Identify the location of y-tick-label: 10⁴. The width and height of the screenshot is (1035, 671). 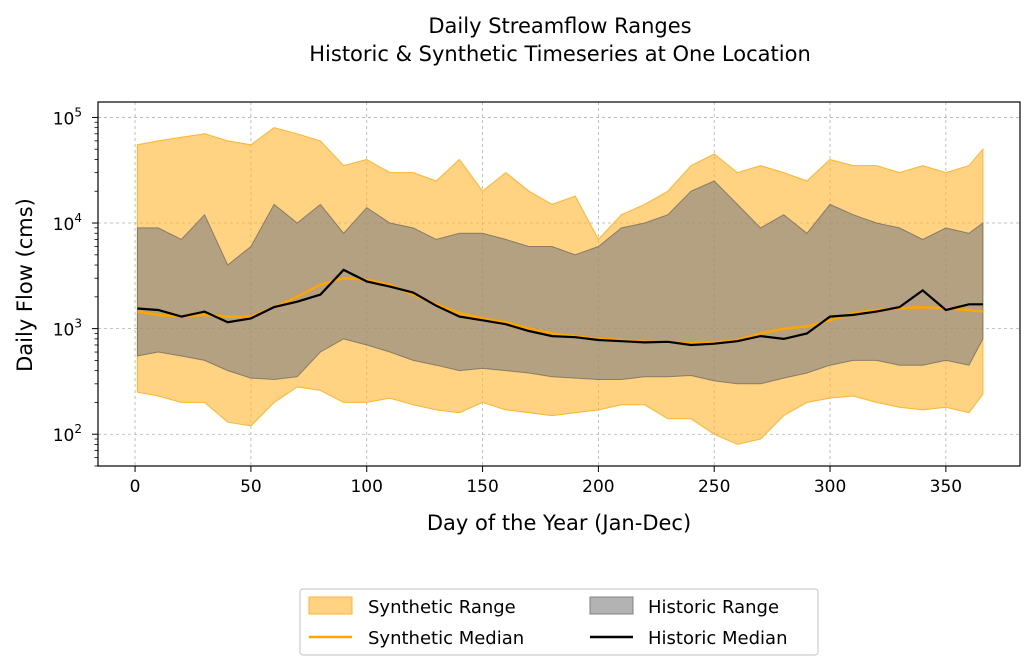
(67, 223).